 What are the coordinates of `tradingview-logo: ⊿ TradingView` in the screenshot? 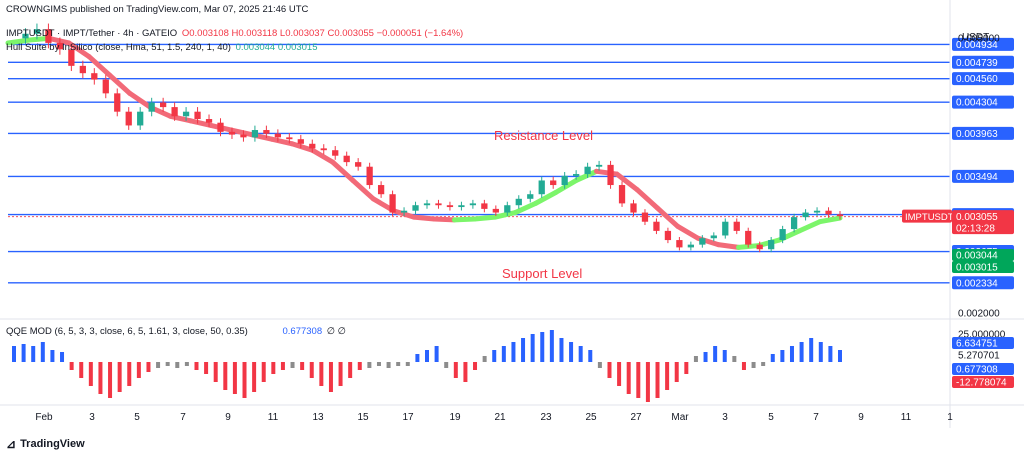 It's located at (45, 444).